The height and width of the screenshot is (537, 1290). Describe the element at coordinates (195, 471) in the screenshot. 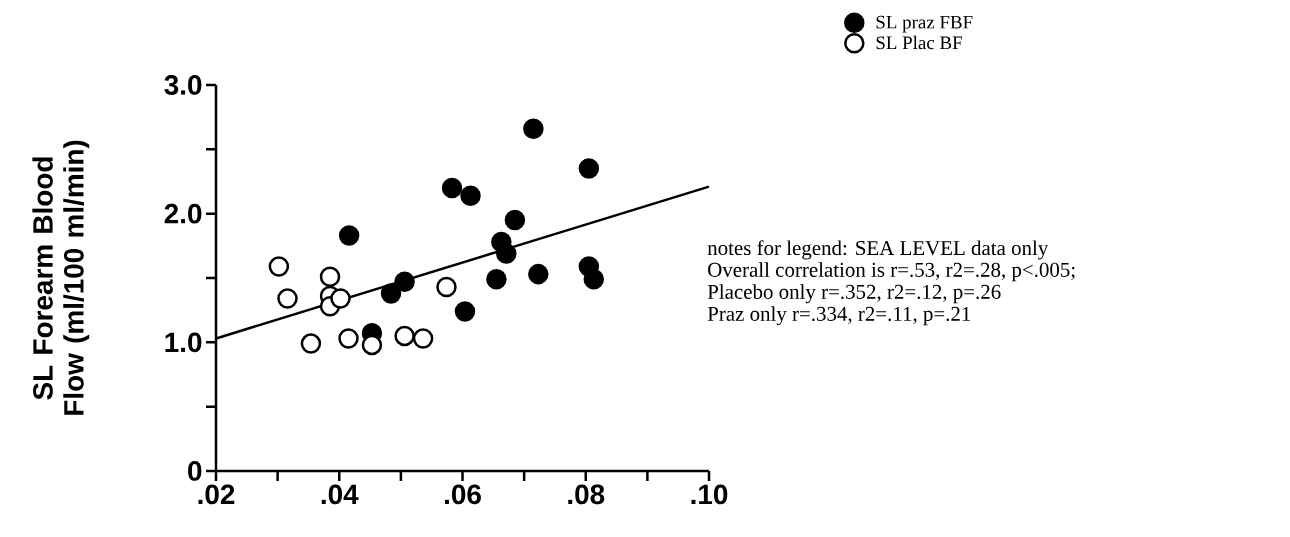

I see `y-tick-label: 0` at that location.